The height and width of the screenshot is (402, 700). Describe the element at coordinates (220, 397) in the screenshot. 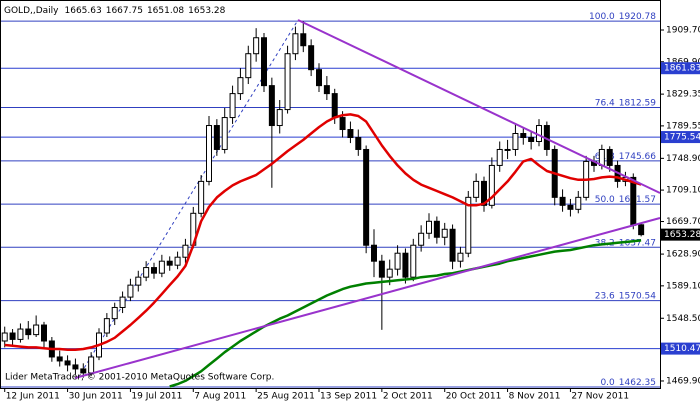

I see `x-tick-label: 7 Aug 2011` at that location.